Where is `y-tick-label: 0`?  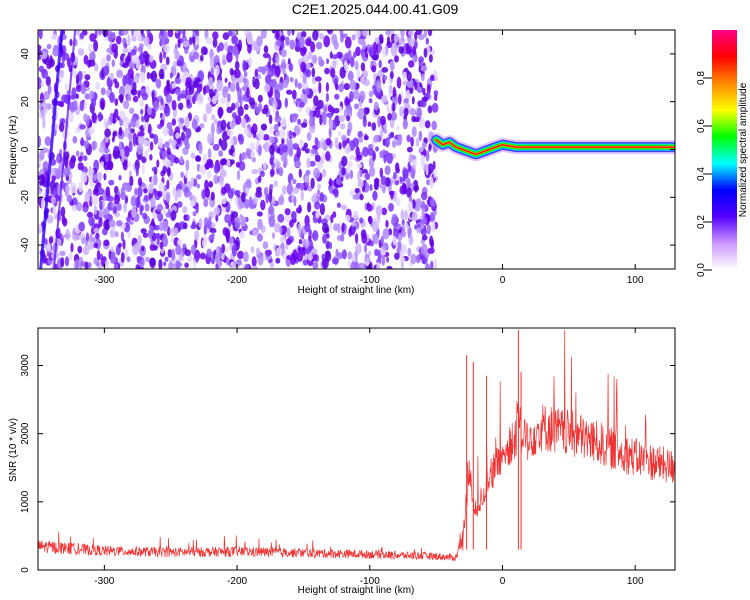
y-tick-label: 0 is located at coordinates (25, 570).